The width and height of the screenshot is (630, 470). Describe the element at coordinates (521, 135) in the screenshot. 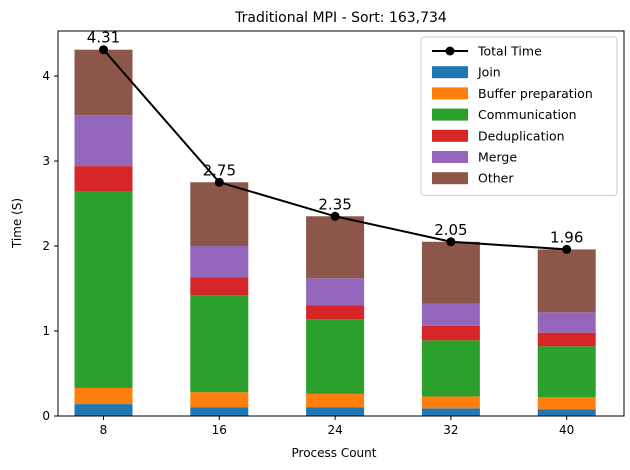

I see `legend-label: Deduplication` at that location.